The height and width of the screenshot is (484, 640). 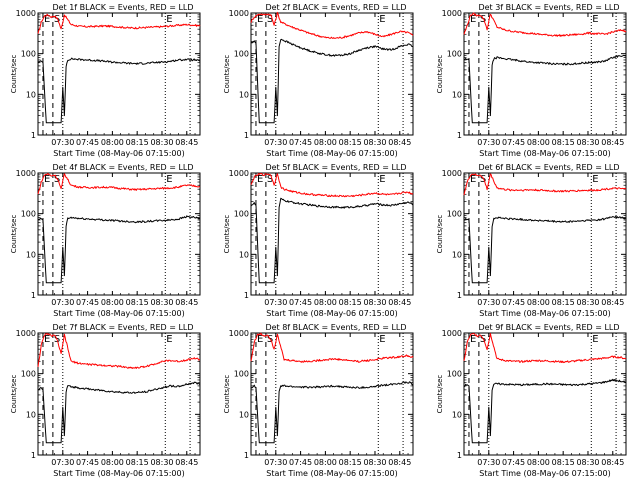 I want to click on panel-title: Det 2f BLACK = Events, RED = LLD, so click(x=335, y=7).